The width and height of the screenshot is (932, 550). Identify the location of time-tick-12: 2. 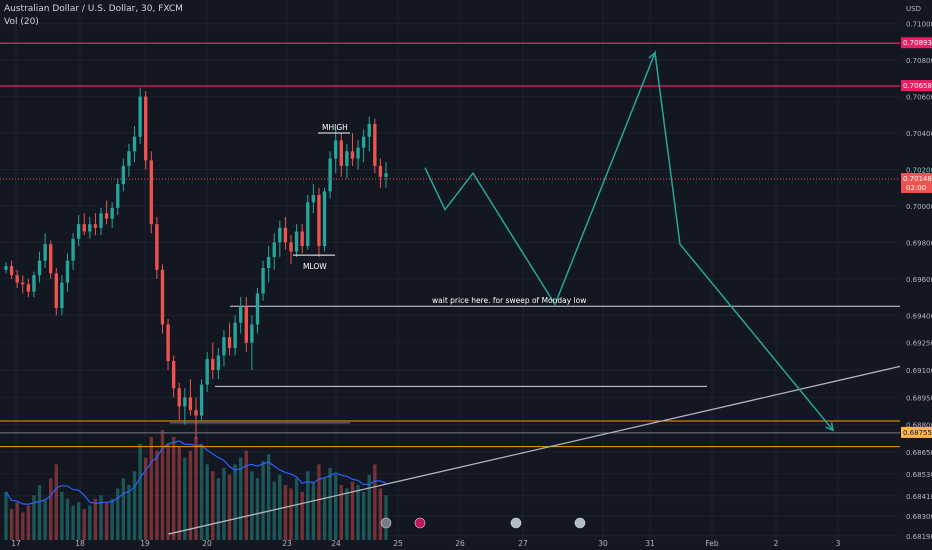
(776, 543).